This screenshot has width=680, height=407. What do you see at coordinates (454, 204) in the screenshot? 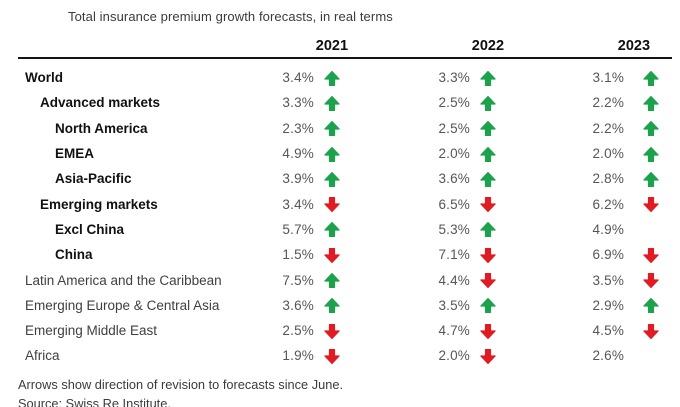
I see `value-cell: 6.5%` at bounding box center [454, 204].